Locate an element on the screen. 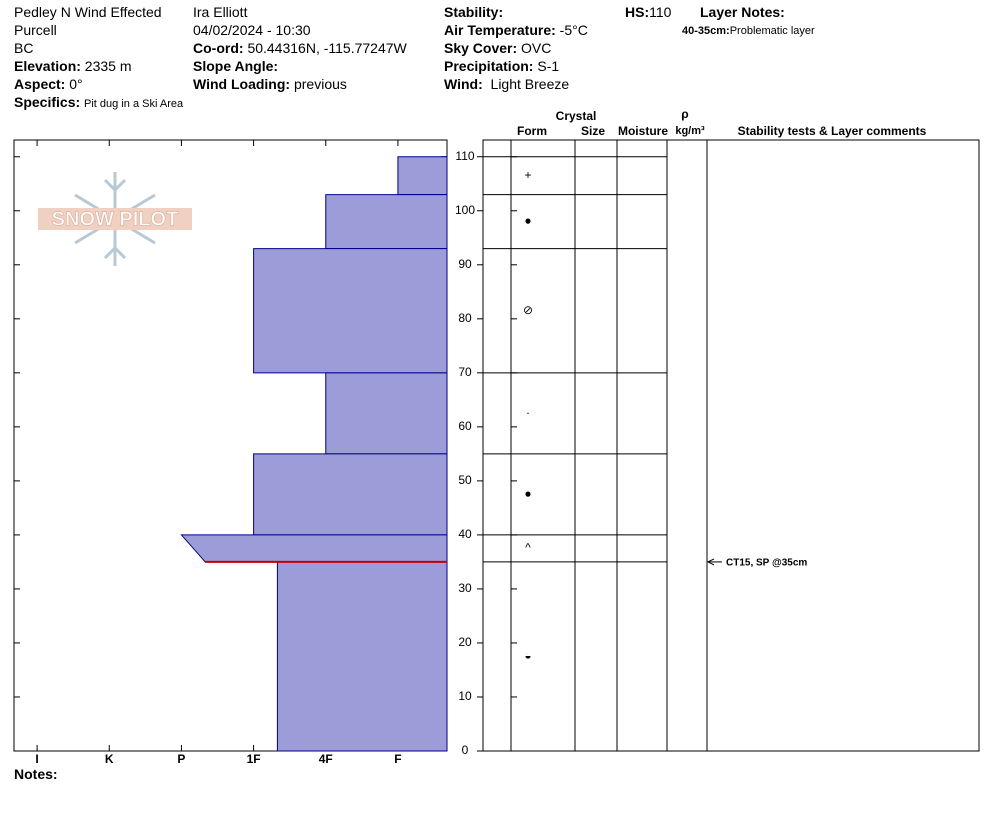  observer: Ira Elliott is located at coordinates (220, 12).